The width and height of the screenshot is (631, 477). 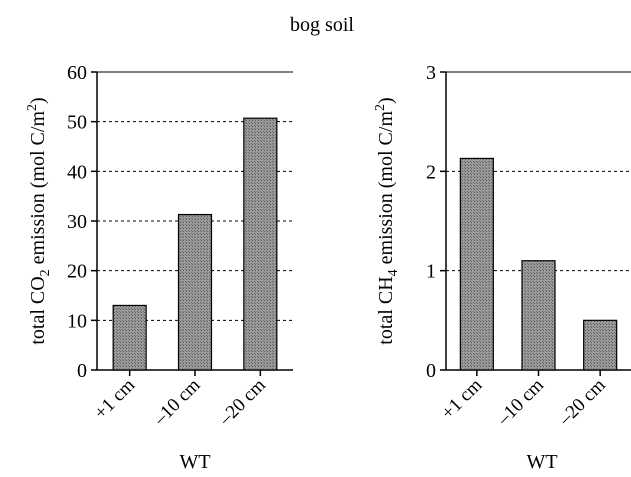 What do you see at coordinates (77, 321) in the screenshot?
I see `co2-ytick-label: 10` at bounding box center [77, 321].